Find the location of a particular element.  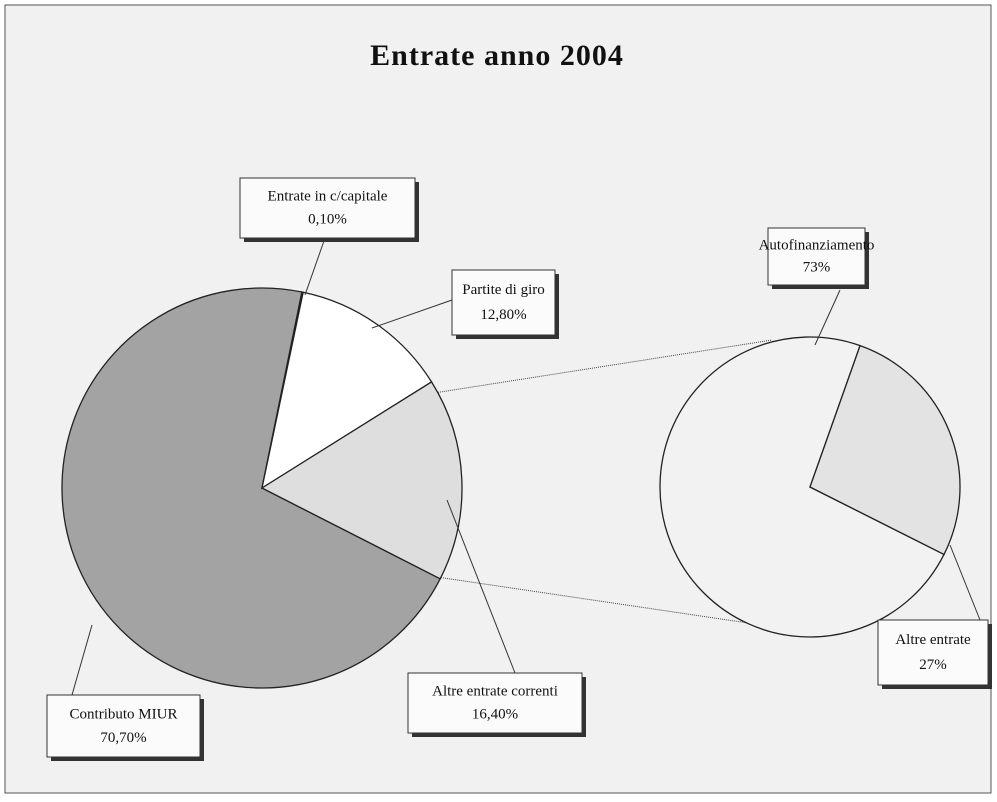

slice-label: Altre entrate correnti is located at coordinates (495, 692).